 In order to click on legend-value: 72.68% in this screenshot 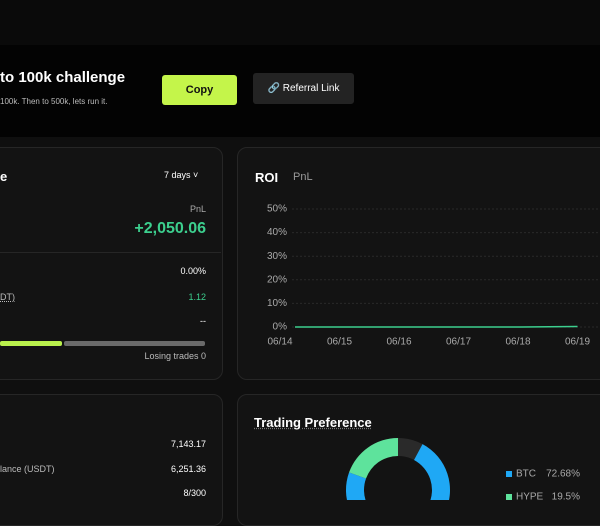, I will do `click(563, 474)`.